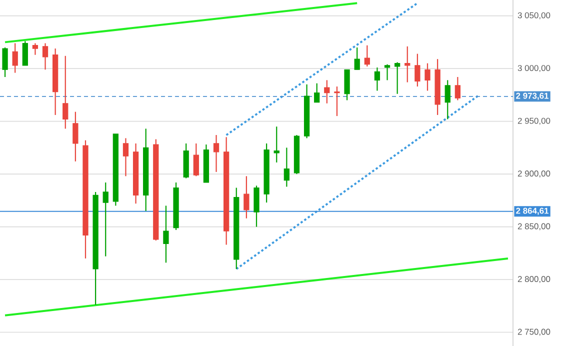  What do you see at coordinates (534, 121) in the screenshot?
I see `y-tick-label: 2 950,00` at bounding box center [534, 121].